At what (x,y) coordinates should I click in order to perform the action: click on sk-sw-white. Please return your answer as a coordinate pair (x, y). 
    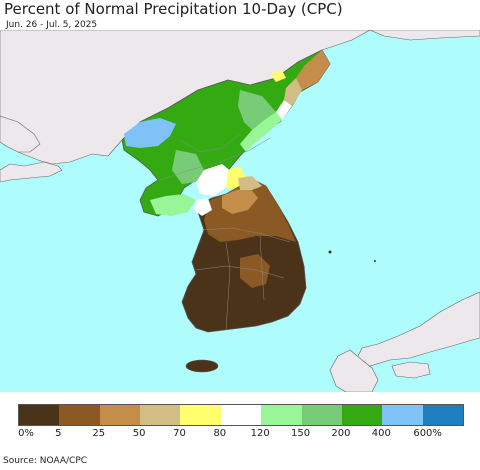
    Looking at the image, I should click on (203, 207).